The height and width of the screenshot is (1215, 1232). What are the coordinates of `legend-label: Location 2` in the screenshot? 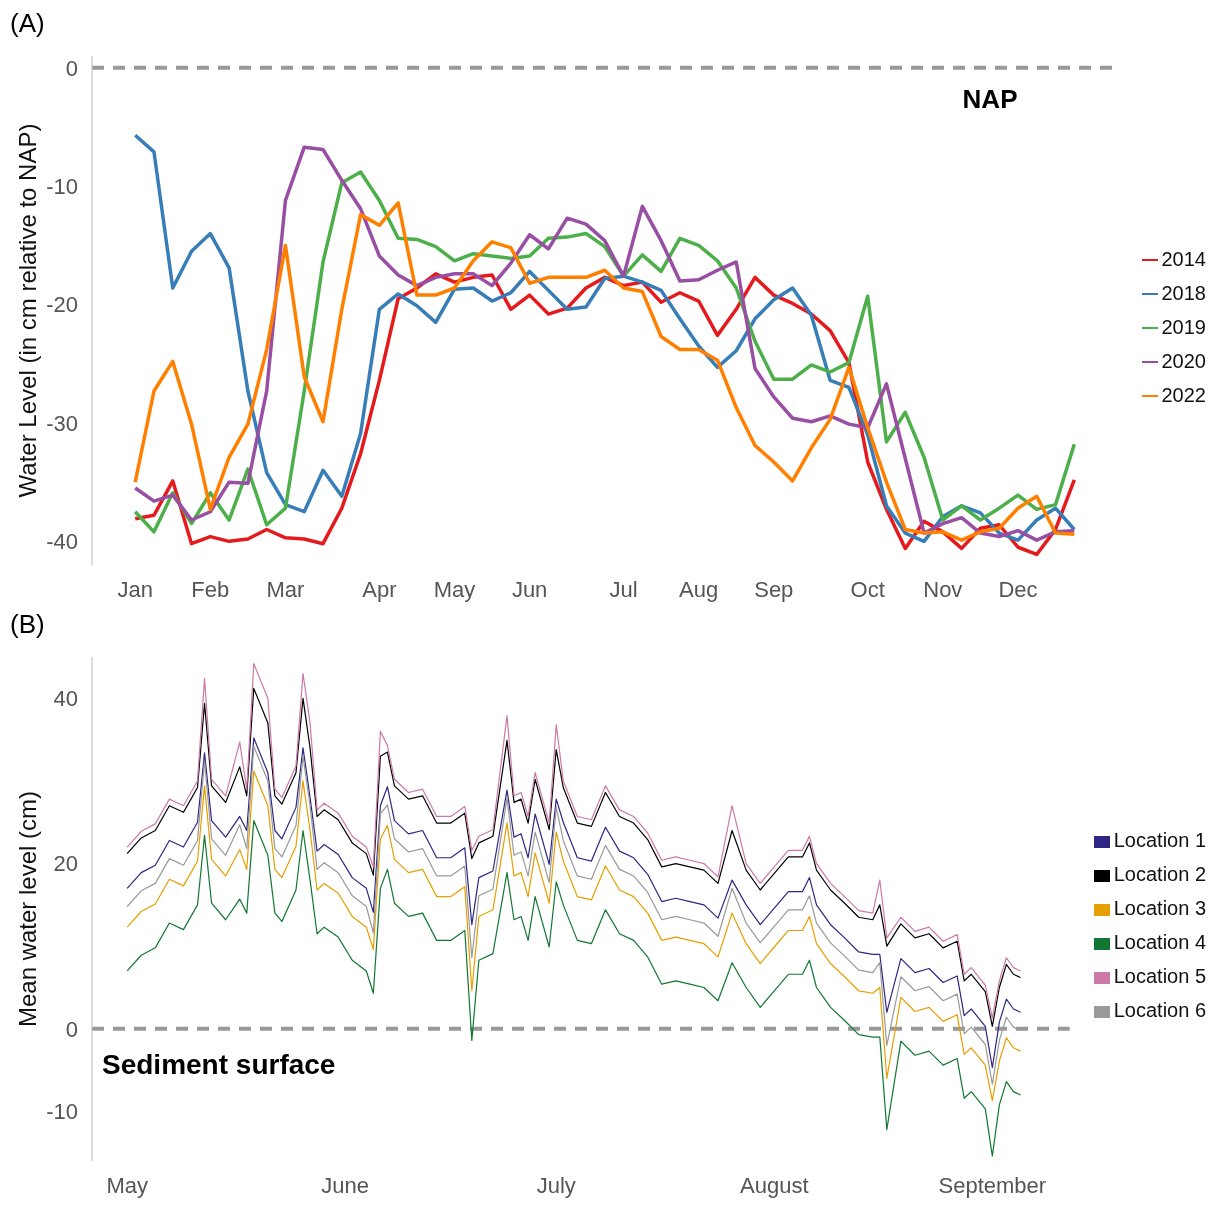 It's located at (1159, 874).